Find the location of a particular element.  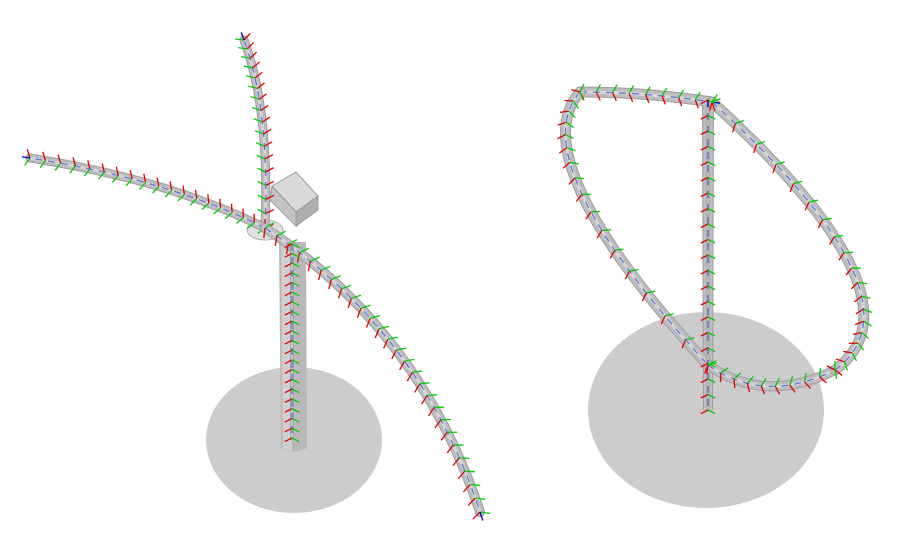

frame-z-axis is located at coordinates (26, 157).